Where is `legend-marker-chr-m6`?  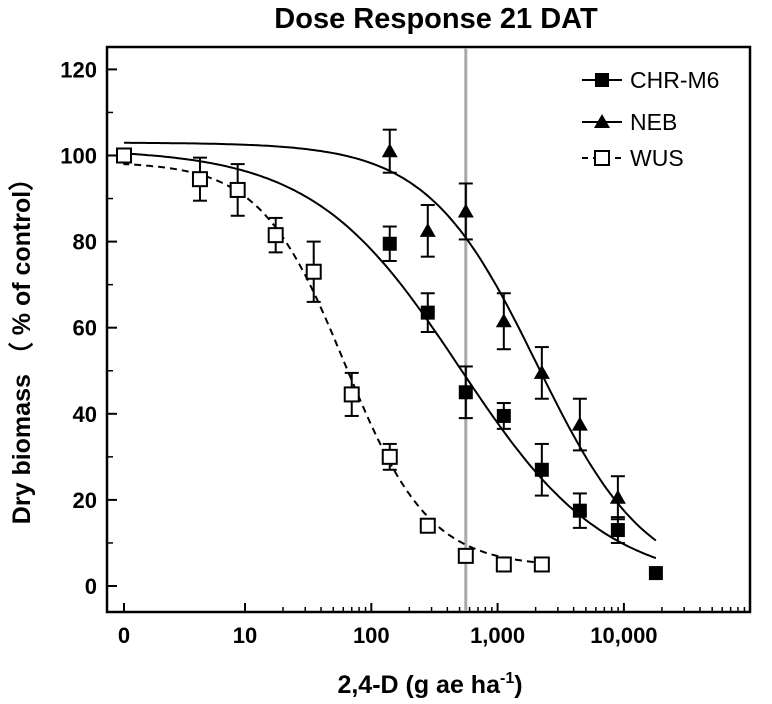 legend-marker-chr-m6 is located at coordinates (602, 80).